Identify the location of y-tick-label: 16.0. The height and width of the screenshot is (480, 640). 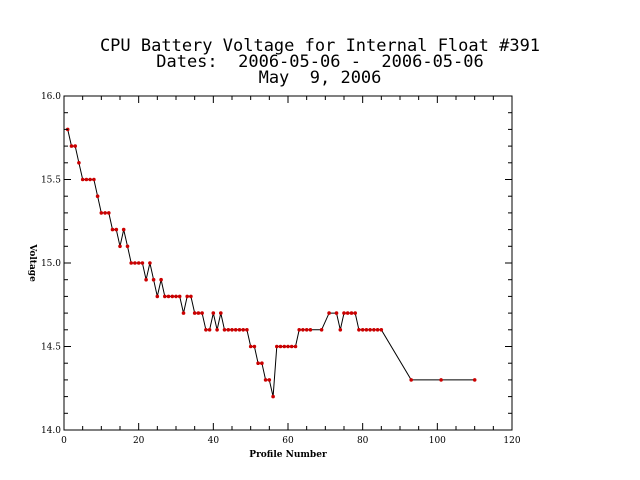
(51, 97).